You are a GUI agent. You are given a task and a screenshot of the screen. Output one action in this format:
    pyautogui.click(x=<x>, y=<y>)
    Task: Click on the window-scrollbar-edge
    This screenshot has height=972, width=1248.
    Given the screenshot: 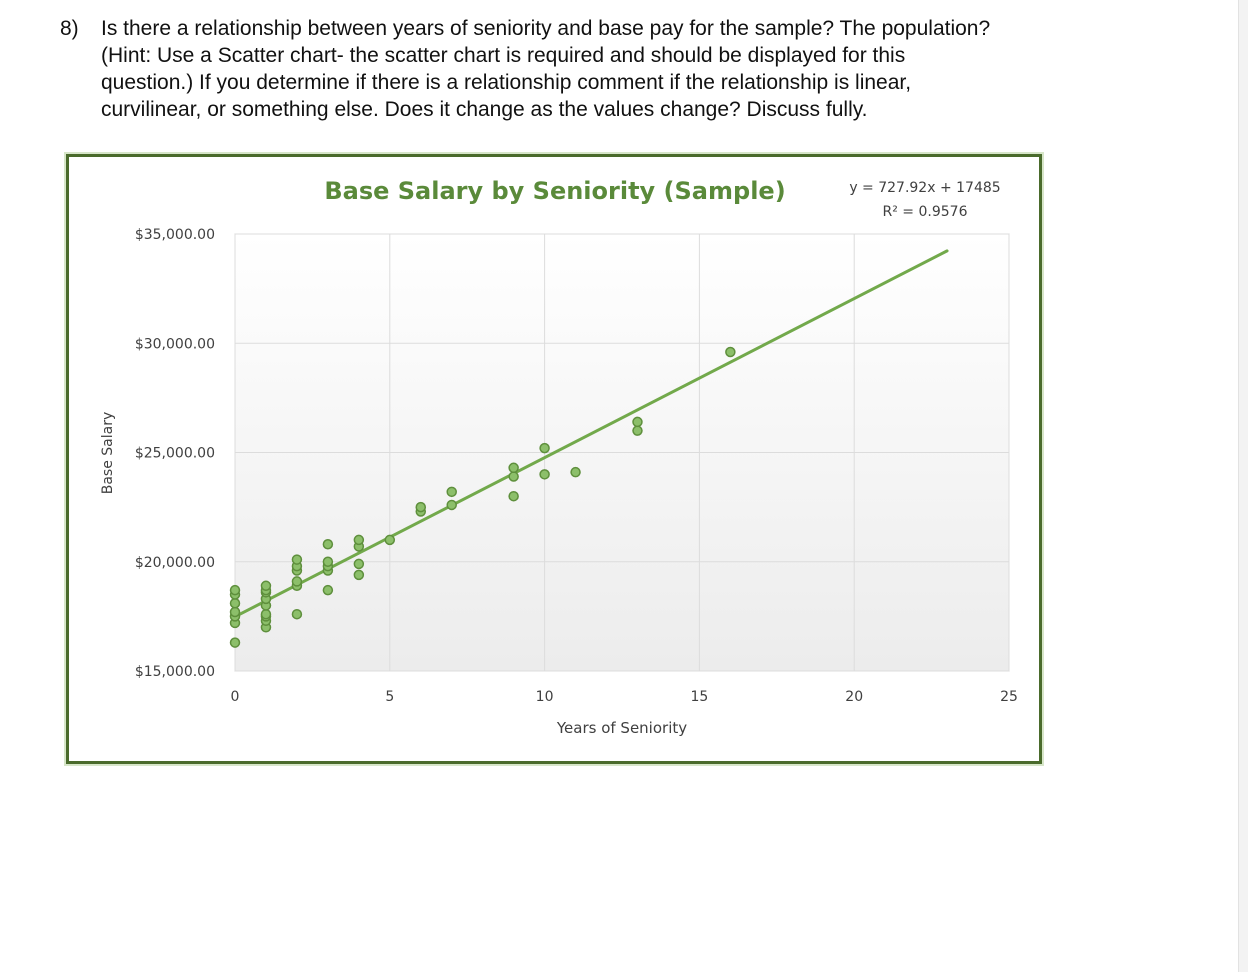 What is the action you would take?
    pyautogui.click(x=1243, y=486)
    